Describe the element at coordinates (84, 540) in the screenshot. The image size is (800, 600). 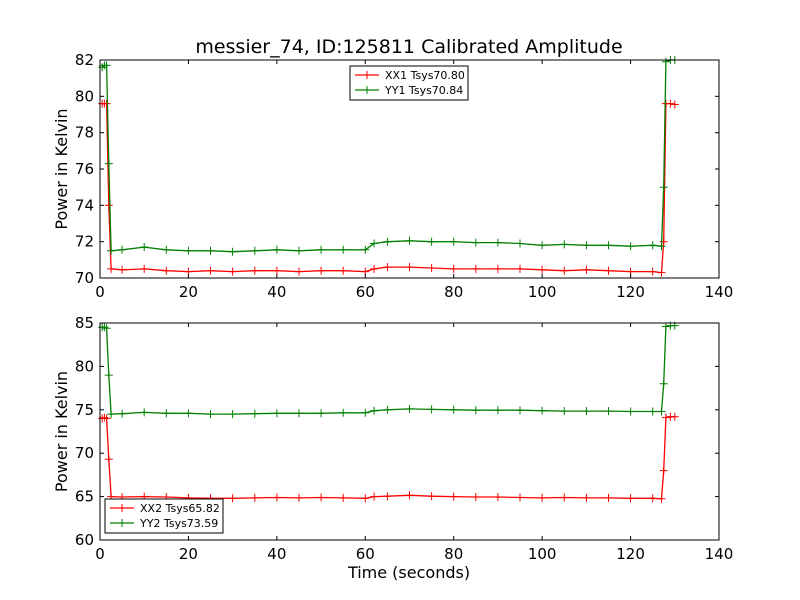
I see `y-tick-label: 60` at that location.